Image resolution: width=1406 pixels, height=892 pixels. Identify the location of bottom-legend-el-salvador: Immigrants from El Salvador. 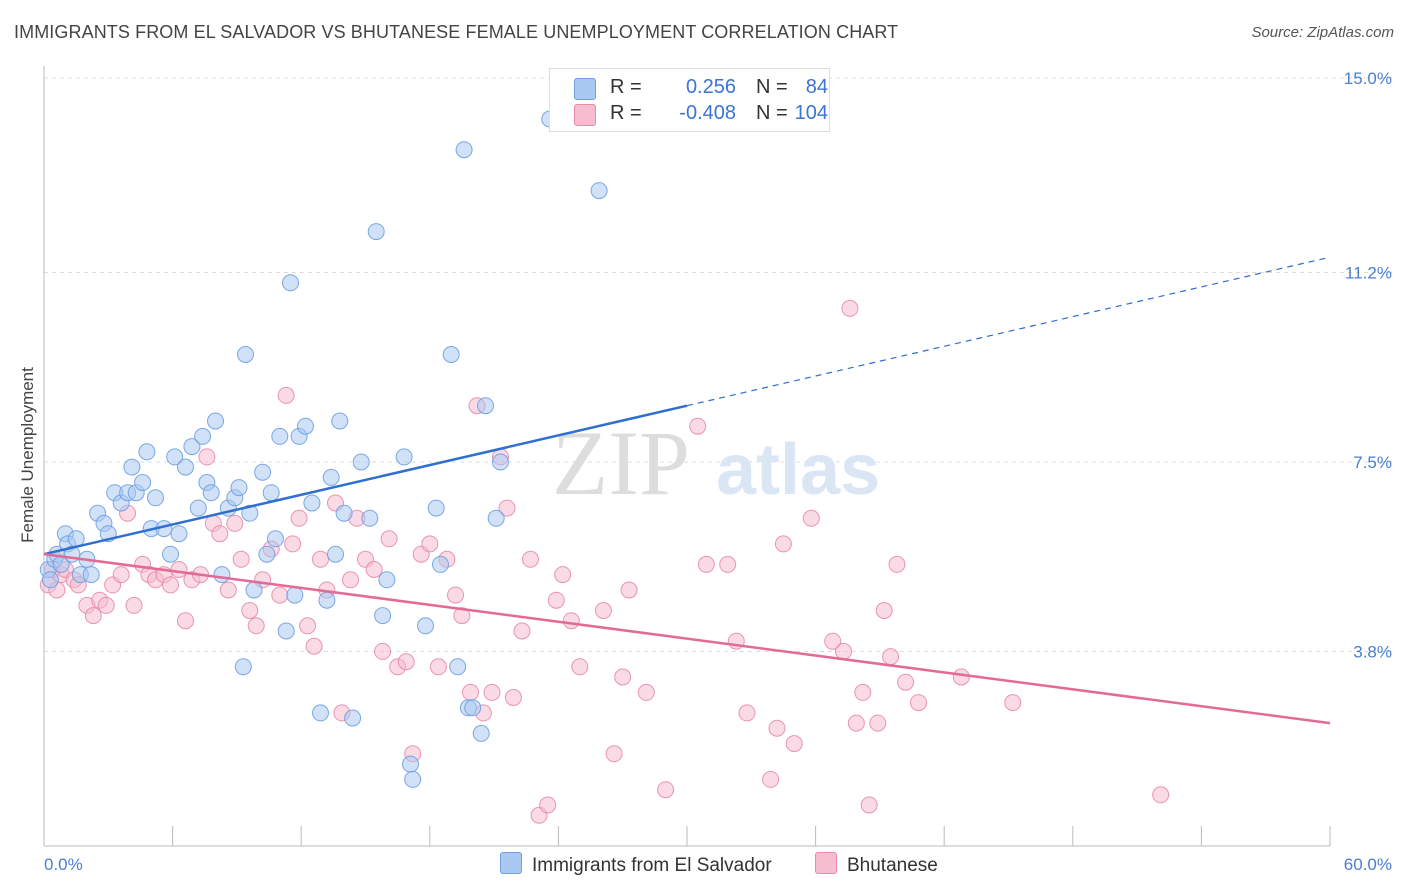
(636, 864).